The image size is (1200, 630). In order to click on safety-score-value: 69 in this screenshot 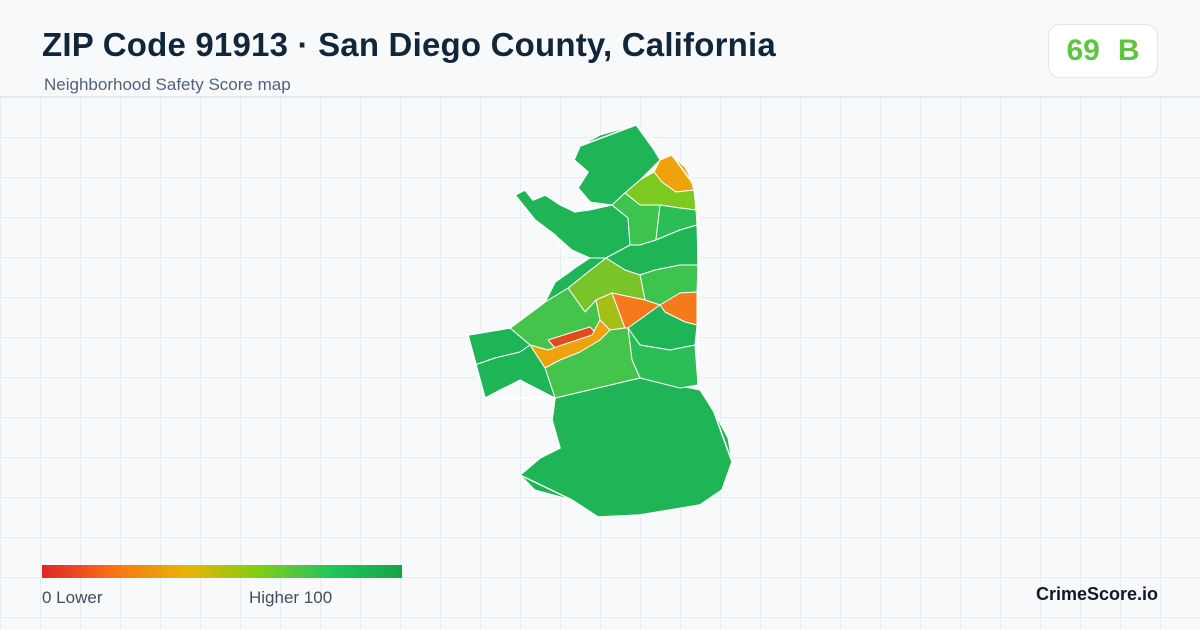, I will do `click(1083, 50)`.